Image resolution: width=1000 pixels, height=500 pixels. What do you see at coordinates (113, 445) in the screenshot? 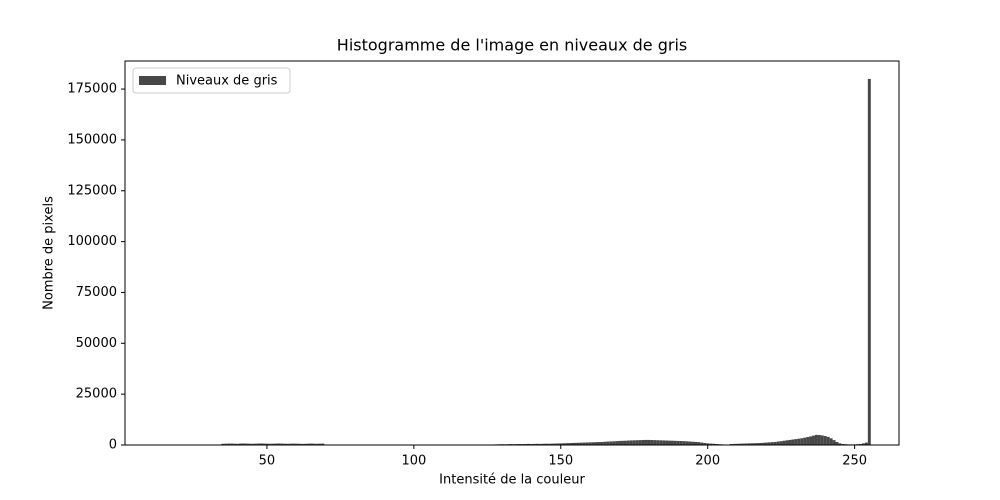
I see `y-tick-label: 0` at bounding box center [113, 445].